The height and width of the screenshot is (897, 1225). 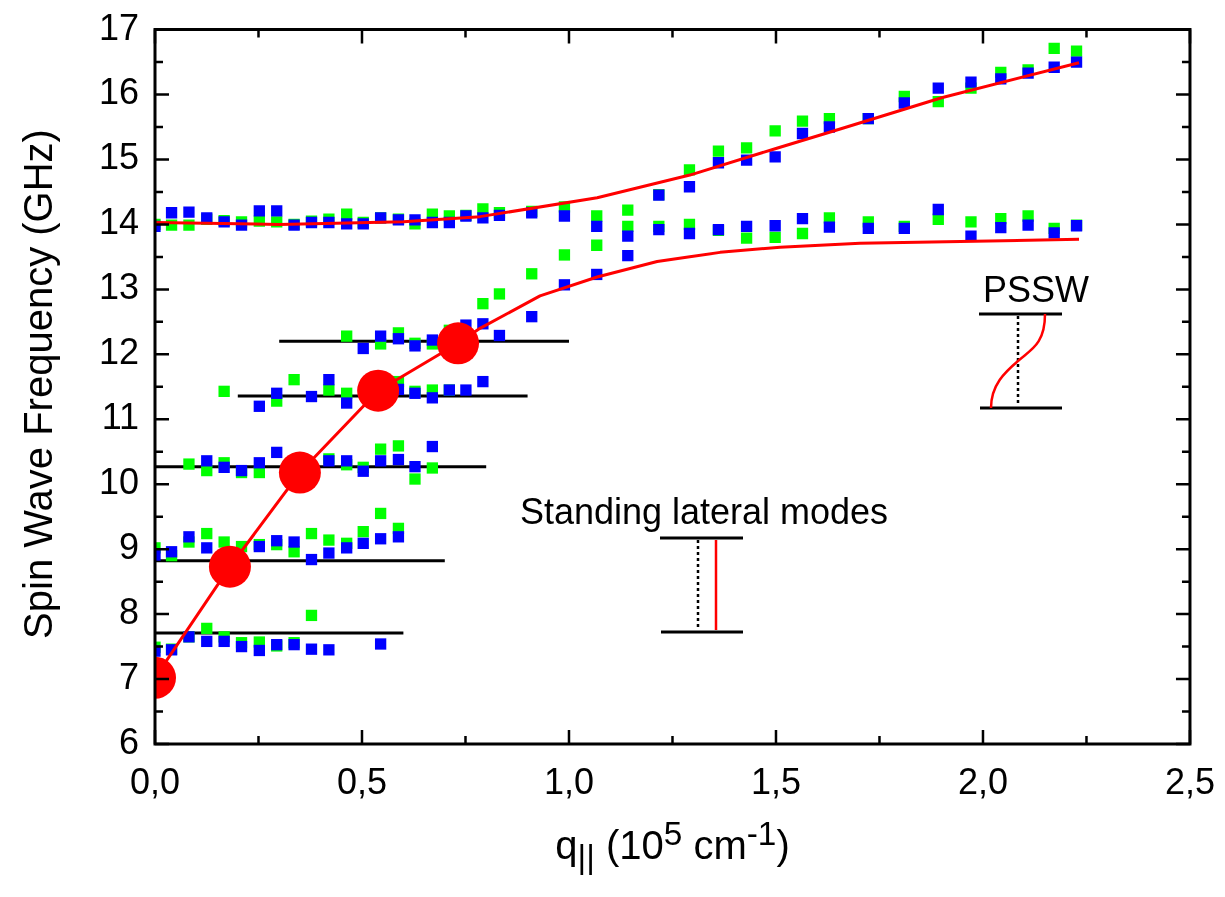 I want to click on y-tick-label: 7, so click(x=128, y=676).